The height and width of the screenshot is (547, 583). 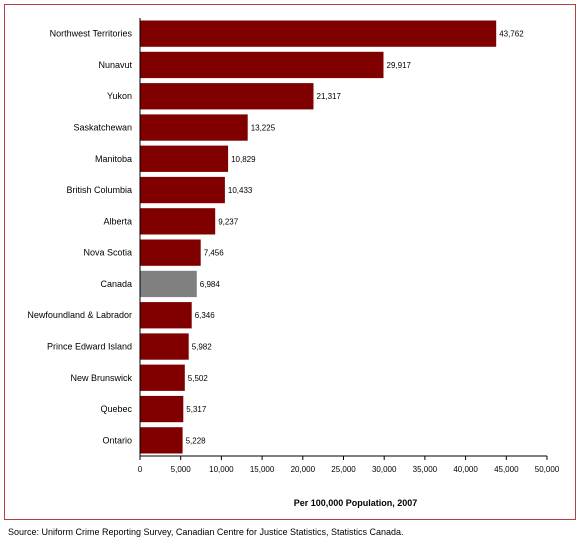 I want to click on data-label-0: 43,762, so click(x=511, y=34).